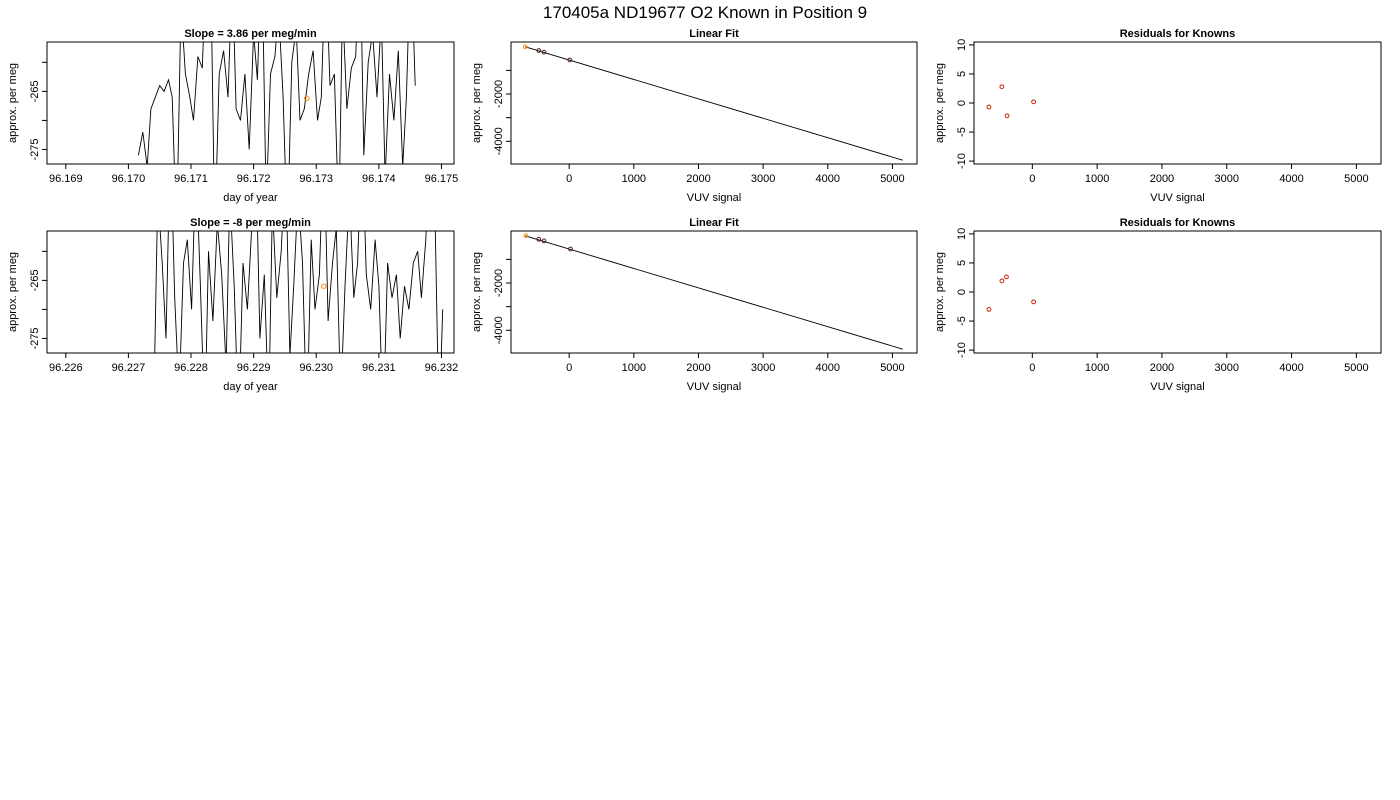  Describe the element at coordinates (254, 179) in the screenshot. I see `x-tick-label: 96.172` at that location.